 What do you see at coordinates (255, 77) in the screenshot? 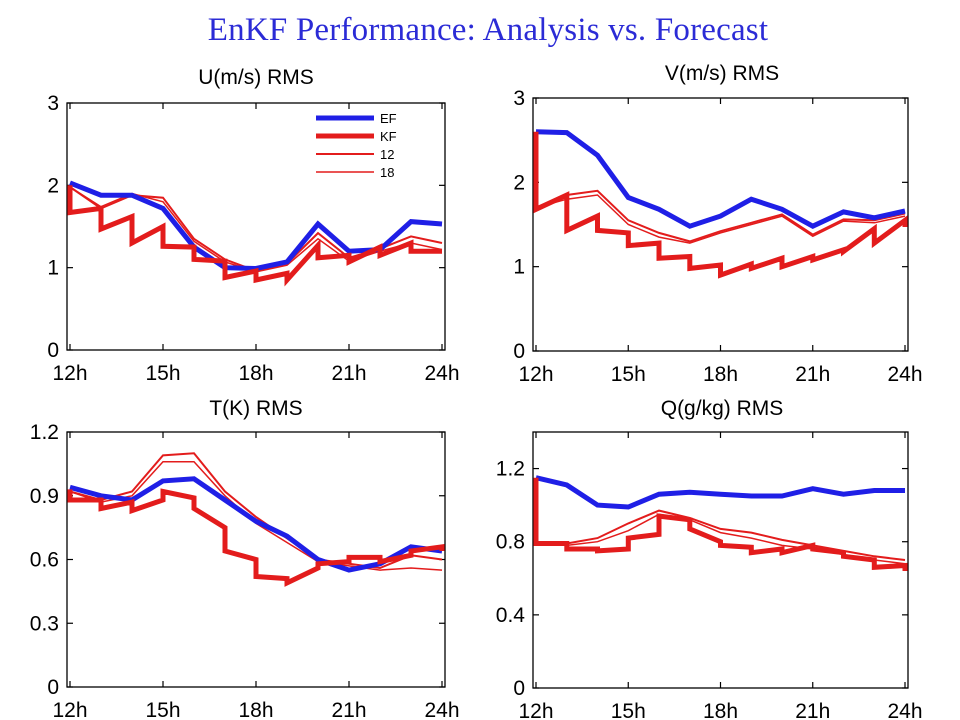
I see `panel-title: U(m/s) RMS` at bounding box center [255, 77].